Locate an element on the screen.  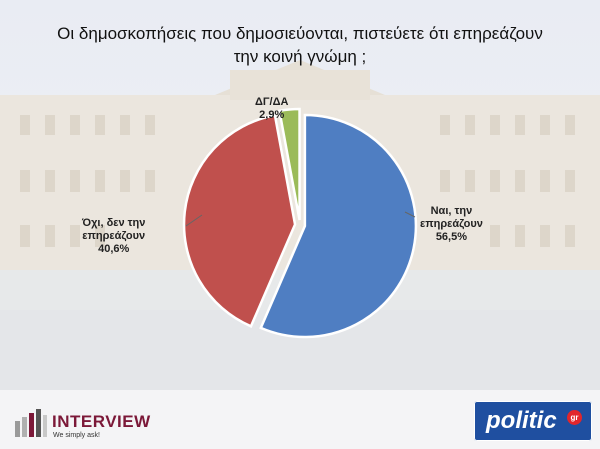
politic-brand-text: politic is located at coordinates (521, 420).